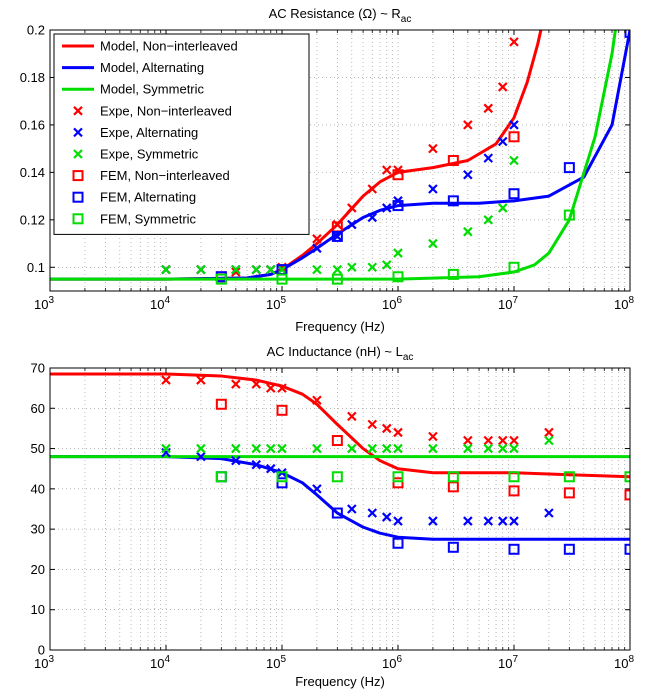 The height and width of the screenshot is (692, 652). I want to click on x-tick-label-exp: 4, so click(167, 659).